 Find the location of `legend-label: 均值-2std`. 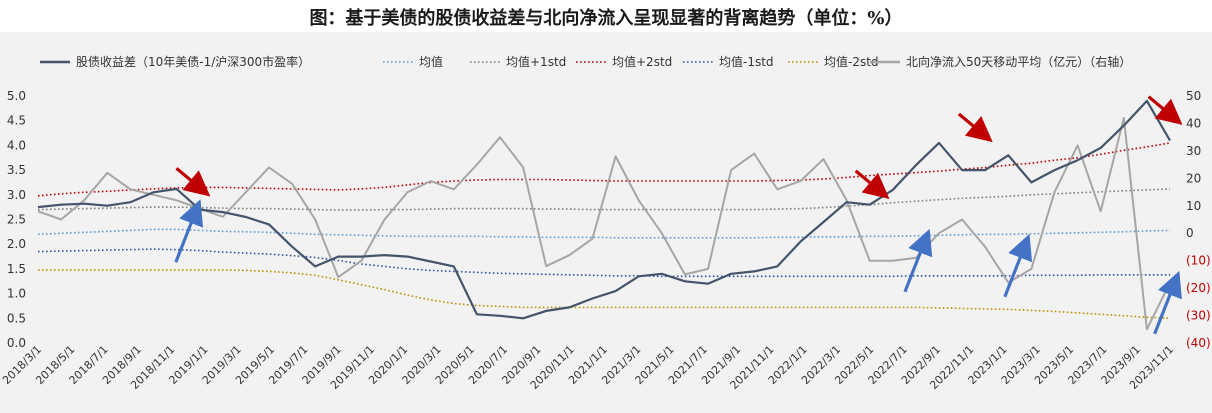

legend-label: 均值-2std is located at coordinates (851, 61).